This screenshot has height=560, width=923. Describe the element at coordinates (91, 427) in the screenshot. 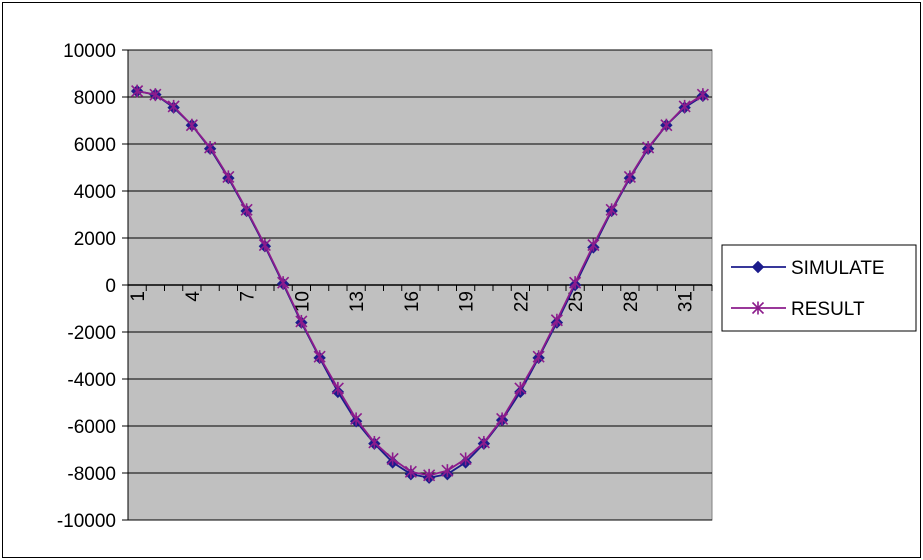

I see `y-tick-label: -6000` at that location.